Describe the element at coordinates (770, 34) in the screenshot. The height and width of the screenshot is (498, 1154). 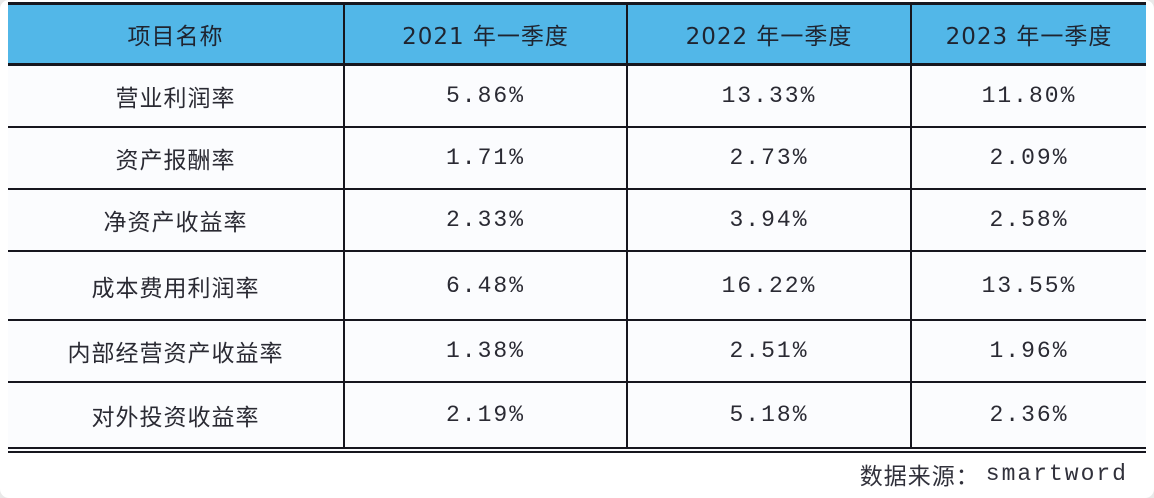
I see `header-cell-2022-q1: 2022 年一季度` at that location.